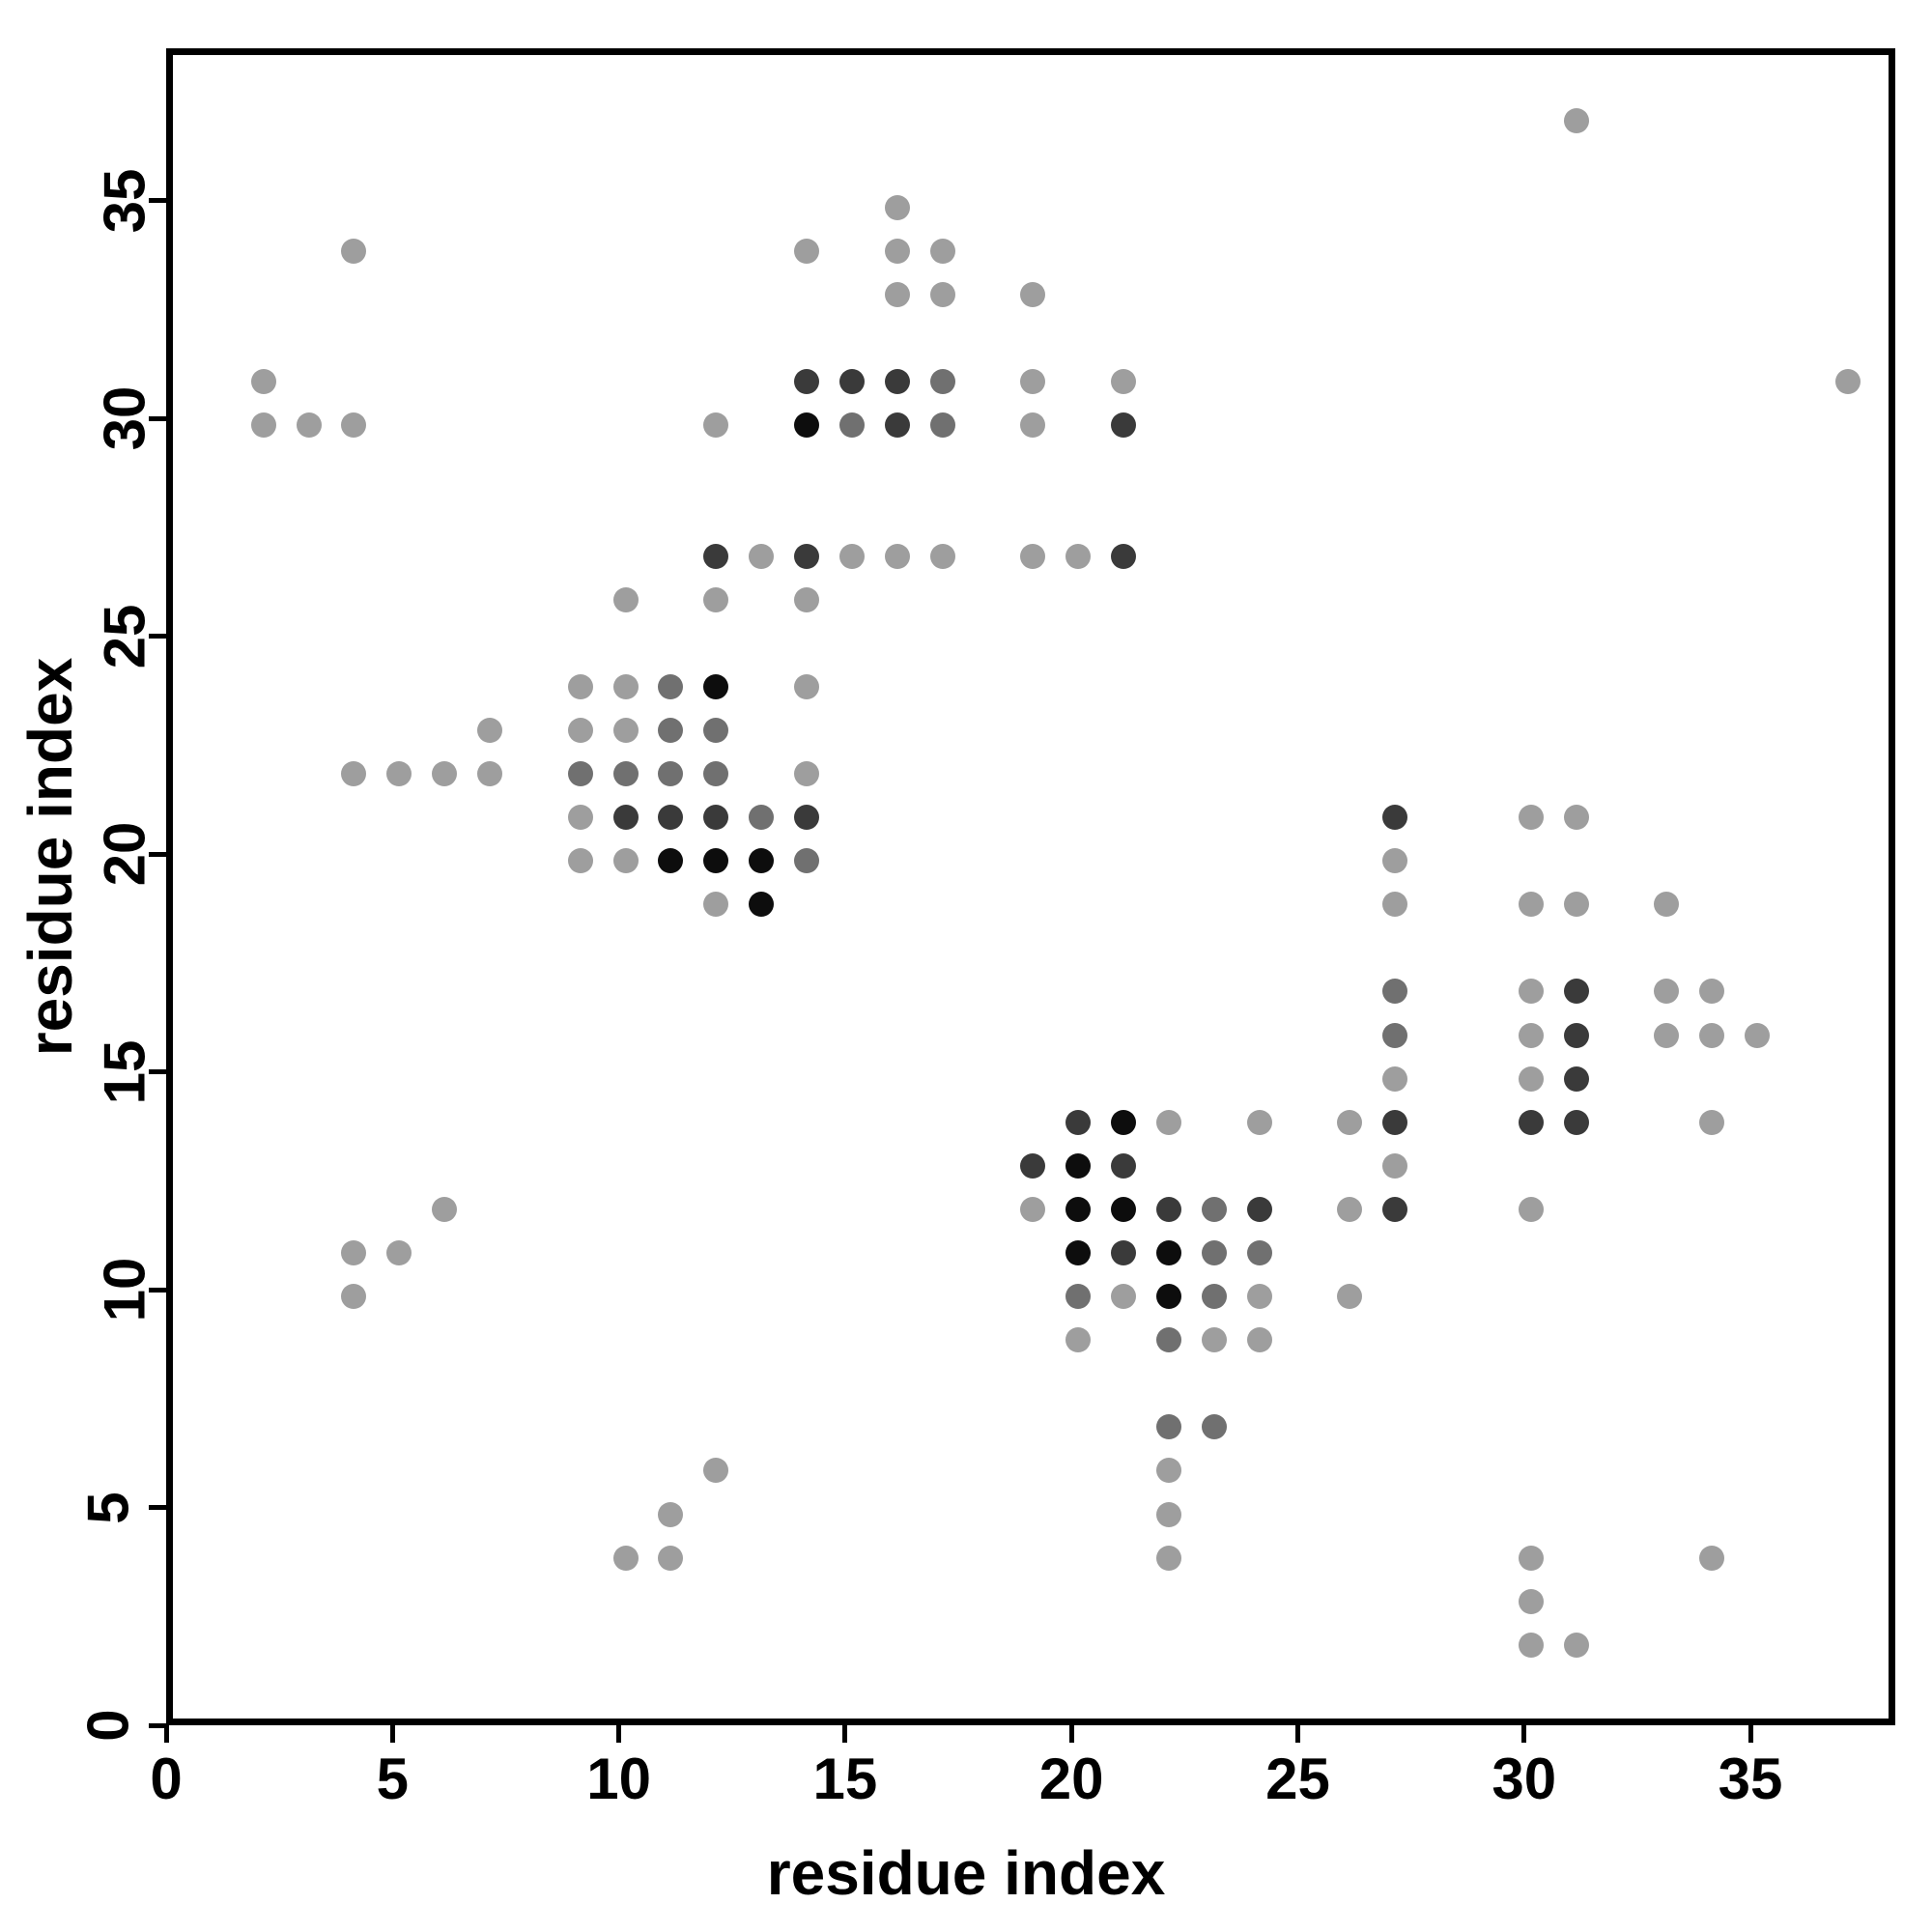  Describe the element at coordinates (124, 1071) in the screenshot. I see `y-tick-label: 15` at that location.